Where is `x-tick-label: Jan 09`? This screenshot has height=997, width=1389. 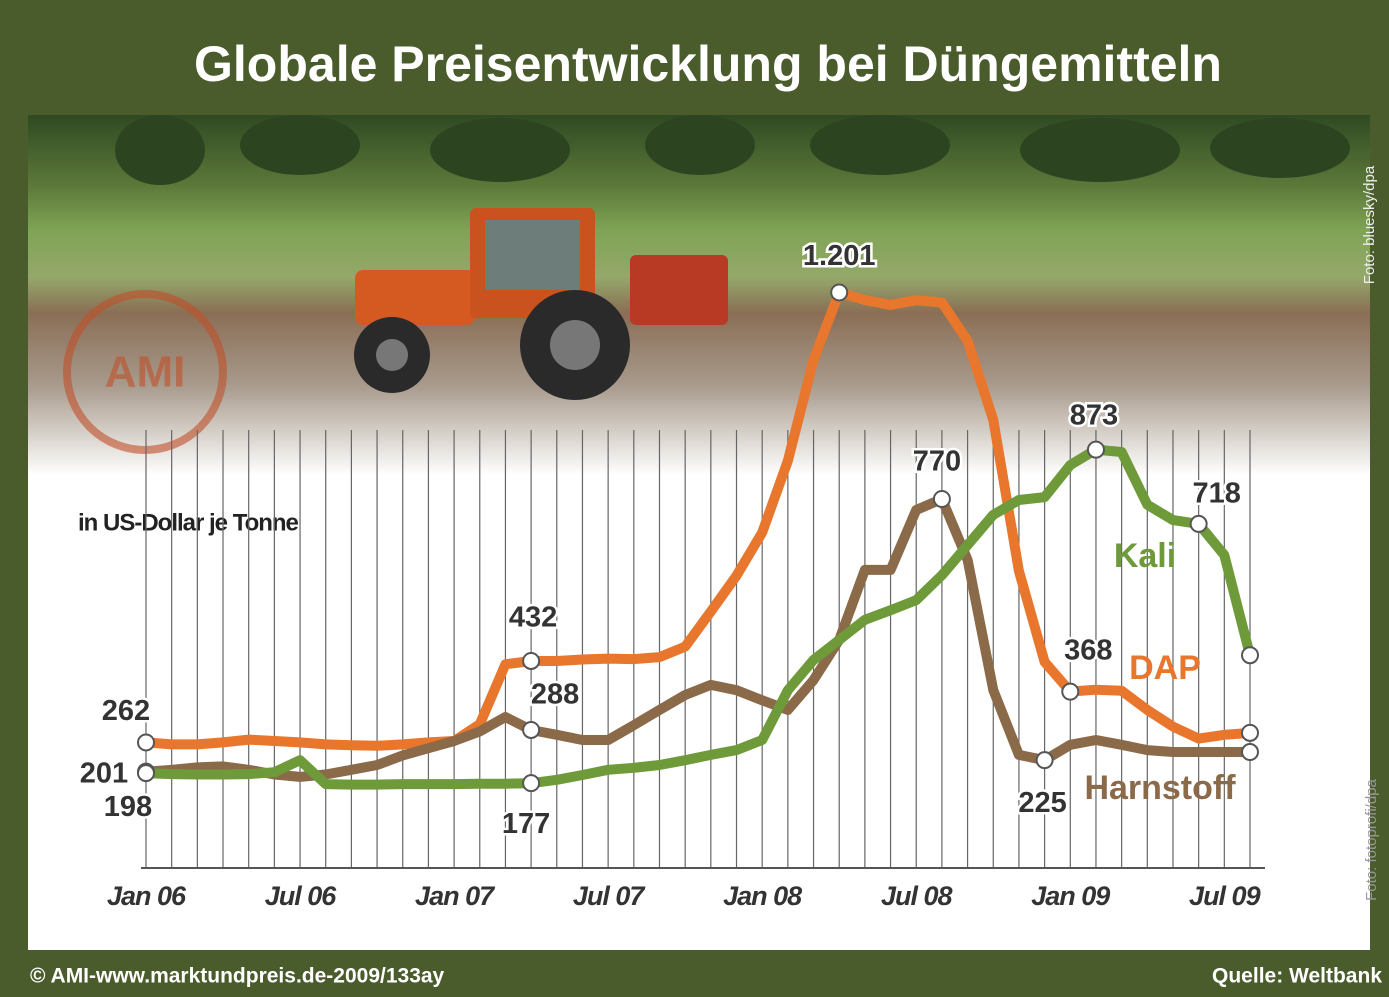
x-tick-label: Jan 09 is located at coordinates (1070, 896).